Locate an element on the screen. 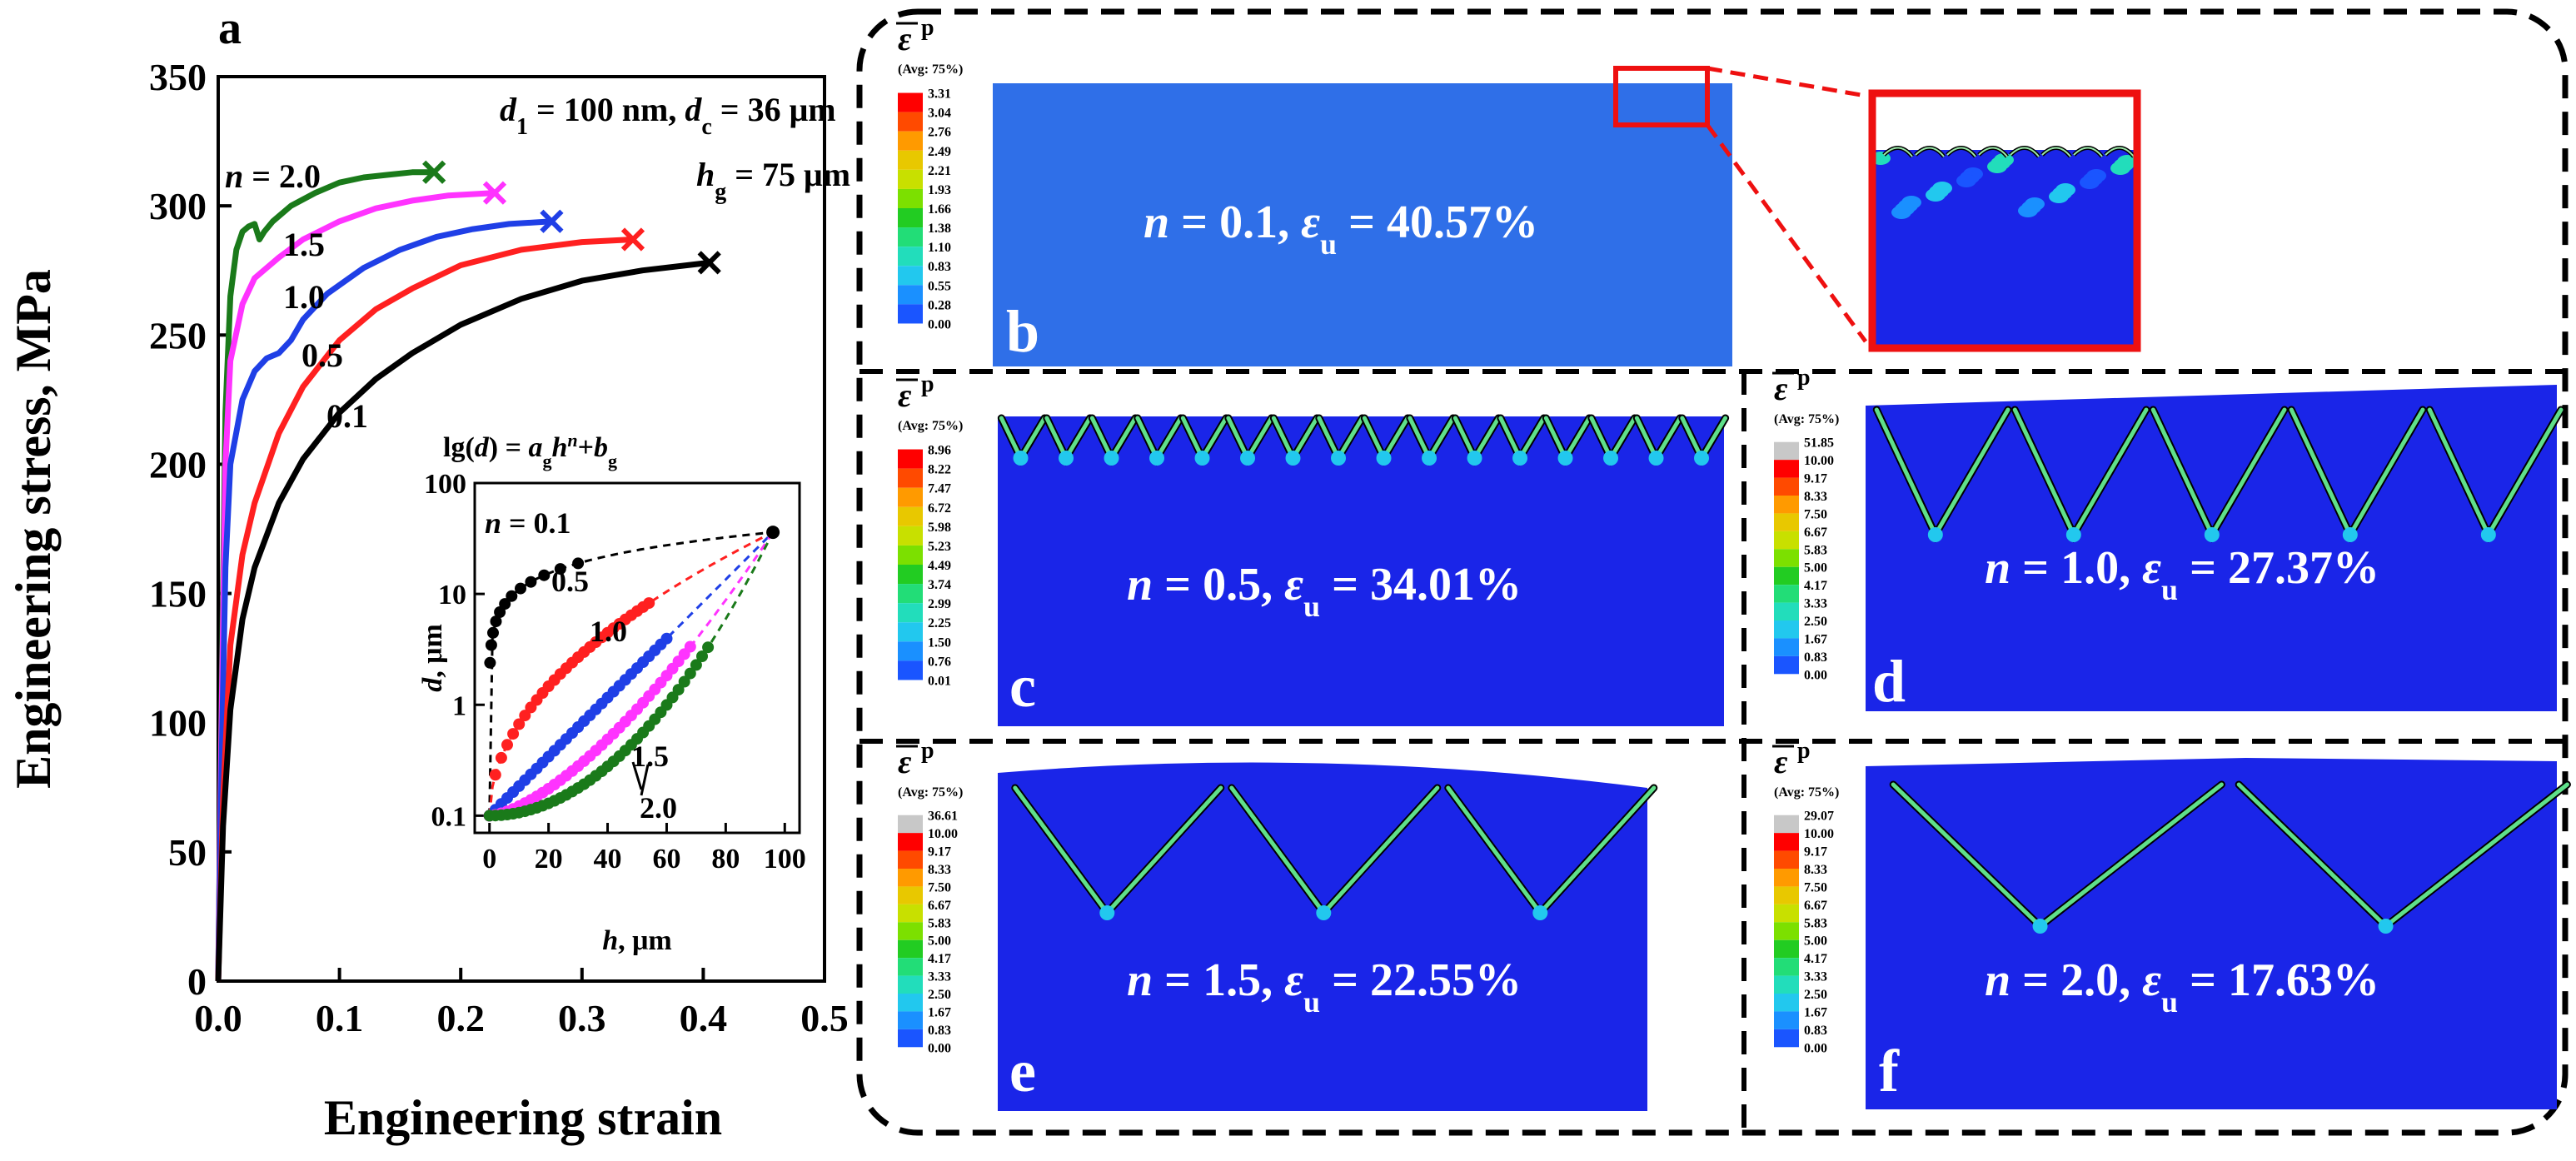  zoom-source-box is located at coordinates (1661, 96).